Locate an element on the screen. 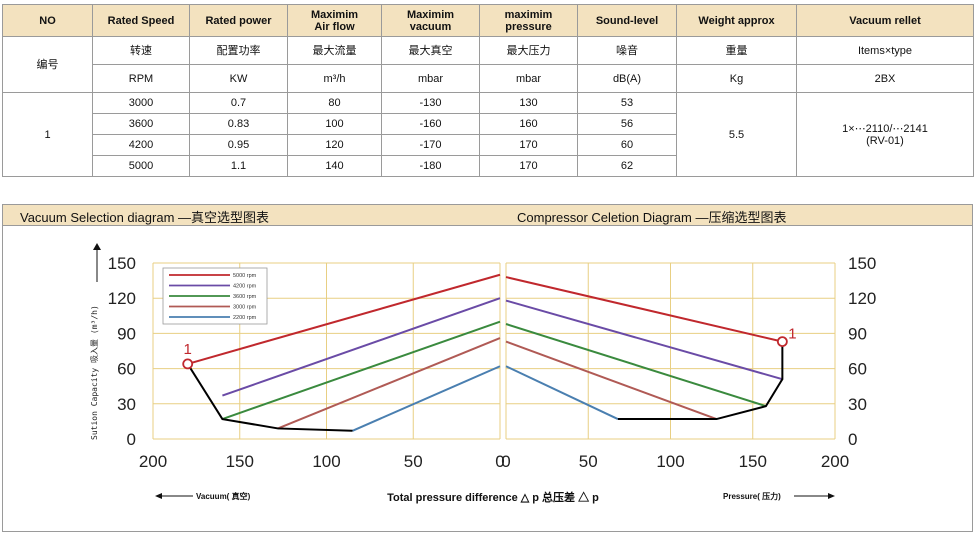 The width and height of the screenshot is (975, 535). legend-label: 2200 rpm is located at coordinates (245, 318).